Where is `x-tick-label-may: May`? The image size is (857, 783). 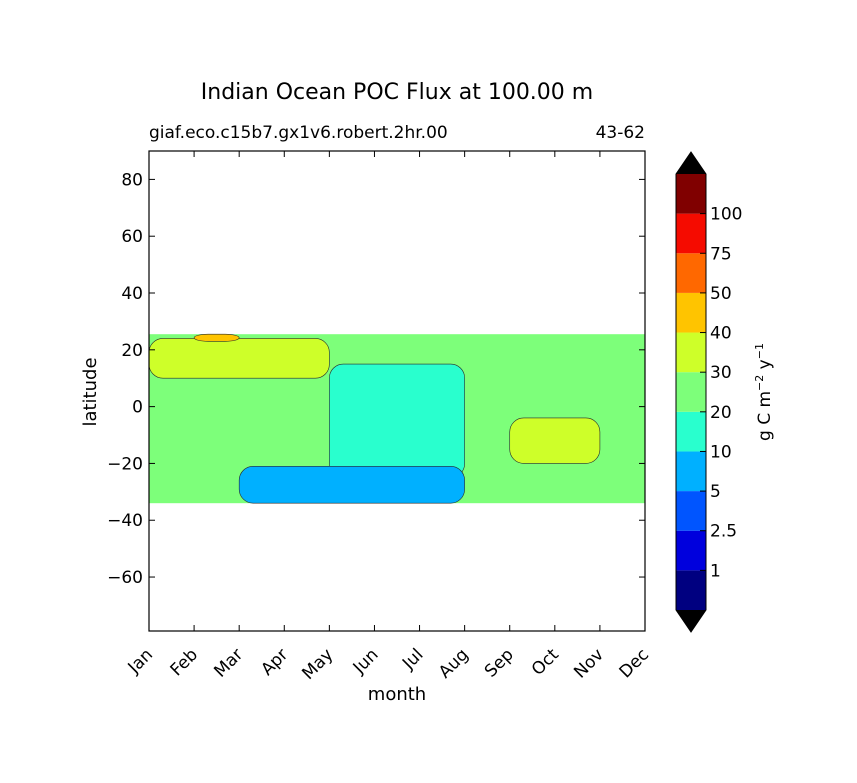 x-tick-label-may: May is located at coordinates (317, 664).